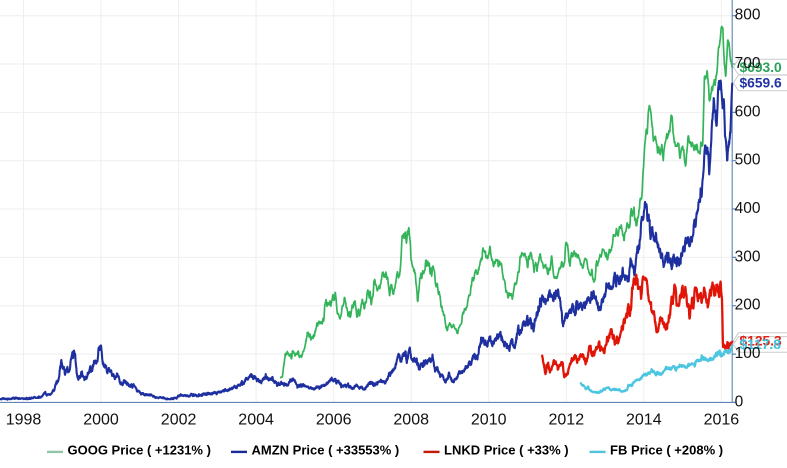 Image resolution: width=787 pixels, height=468 pixels. What do you see at coordinates (334, 420) in the screenshot?
I see `svg-text: 2006` at bounding box center [334, 420].